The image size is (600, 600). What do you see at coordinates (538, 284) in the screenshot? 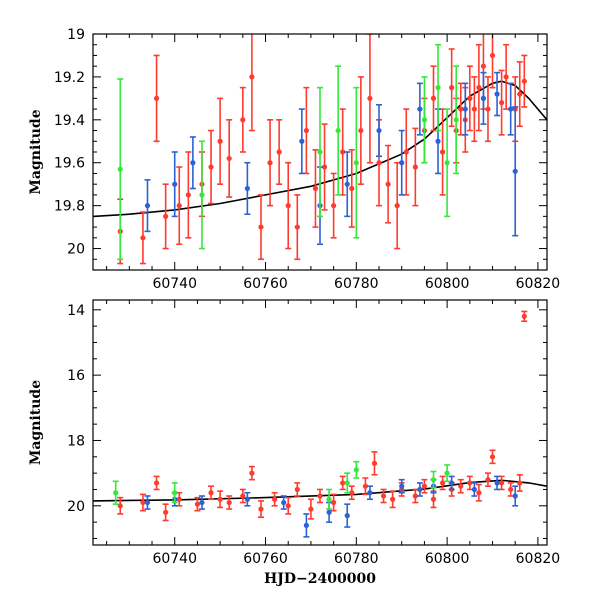
I see `x-tick-label: 60820` at bounding box center [538, 284].